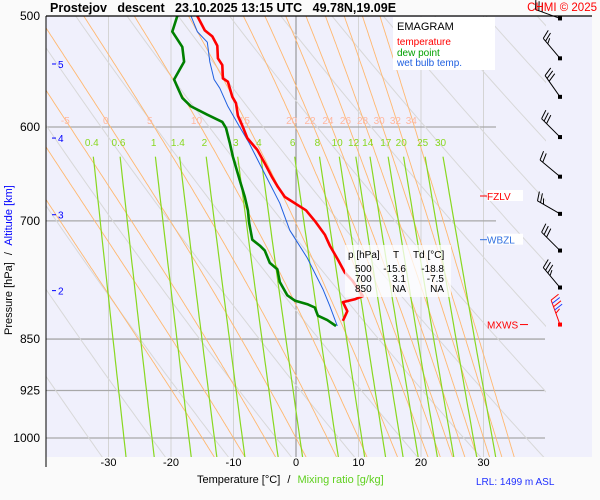 This screenshot has width=600, height=500. Describe the element at coordinates (398, 271) in the screenshot. I see `table-box` at that location.